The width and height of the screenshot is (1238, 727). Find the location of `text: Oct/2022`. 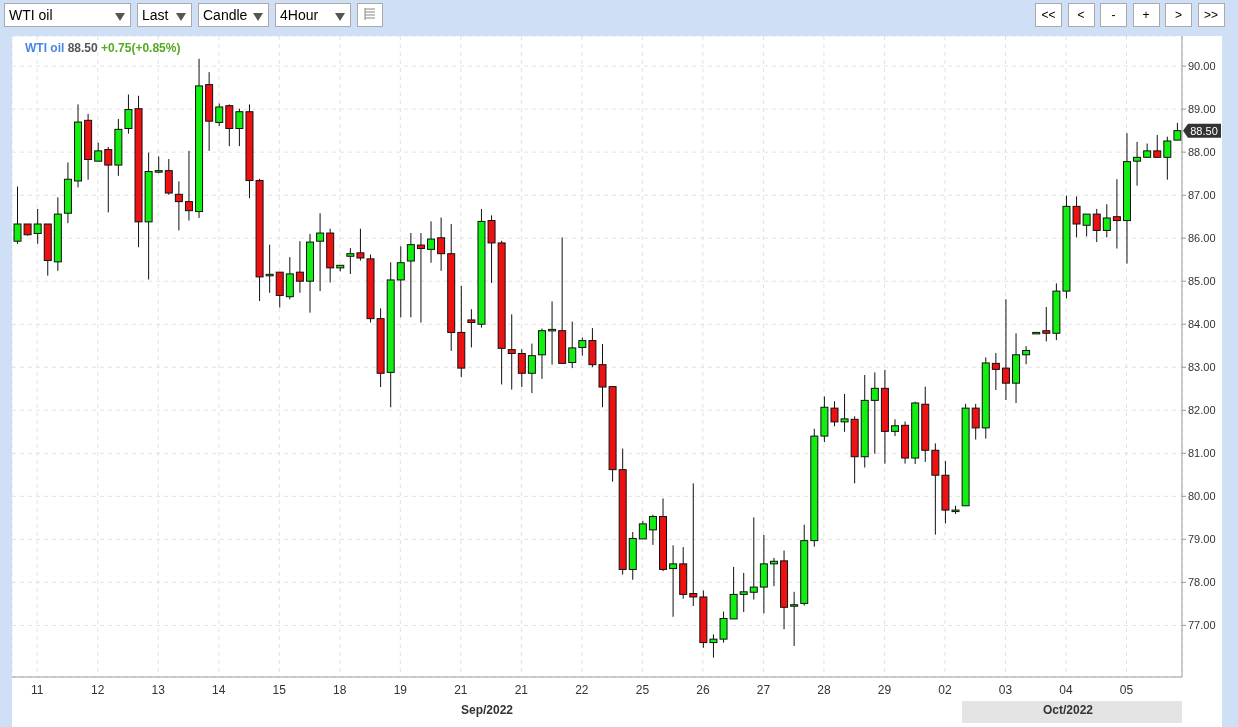

text: Oct/2022 is located at coordinates (1067, 710).